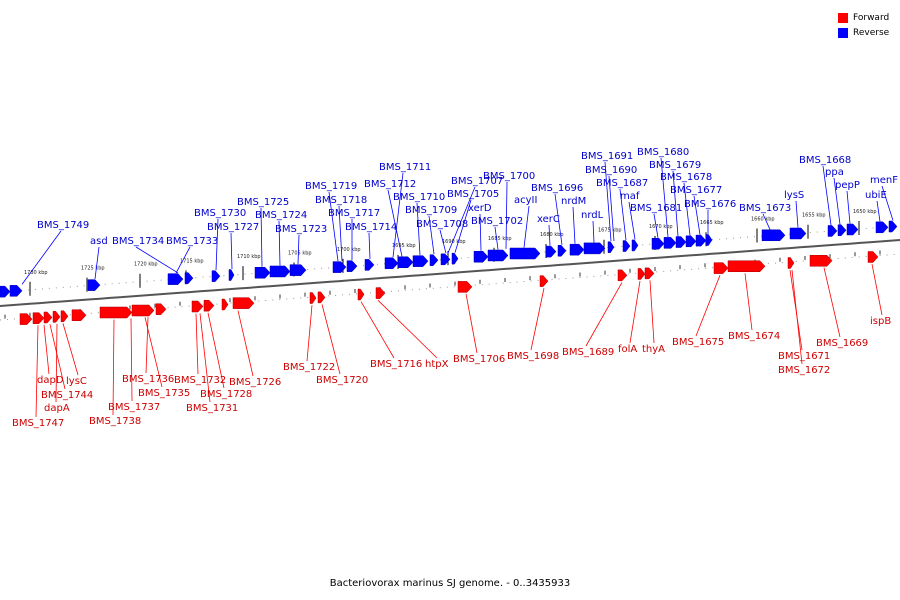  I want to click on gene-label-bms-1723: BMS_1723, so click(301, 229).